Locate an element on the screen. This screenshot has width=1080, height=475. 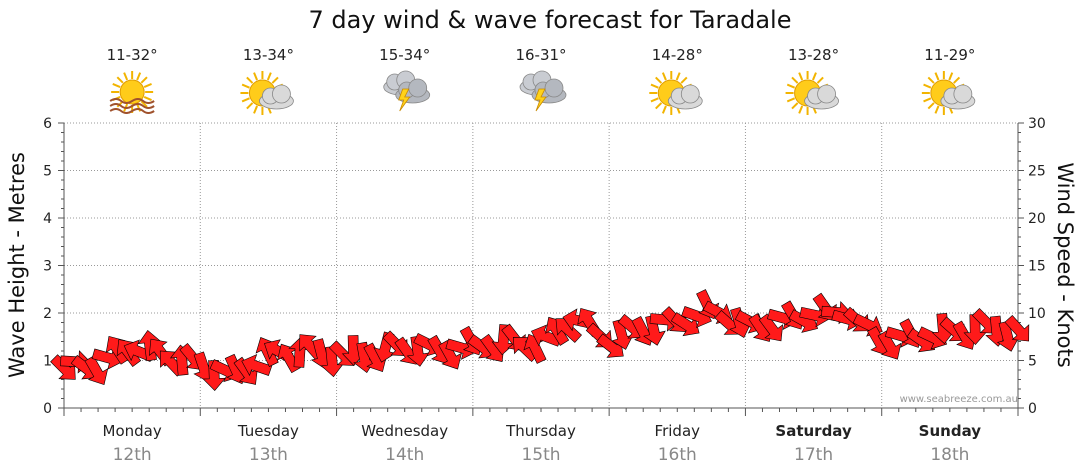
watermark: www.seabreeze.com.au is located at coordinates (959, 399).